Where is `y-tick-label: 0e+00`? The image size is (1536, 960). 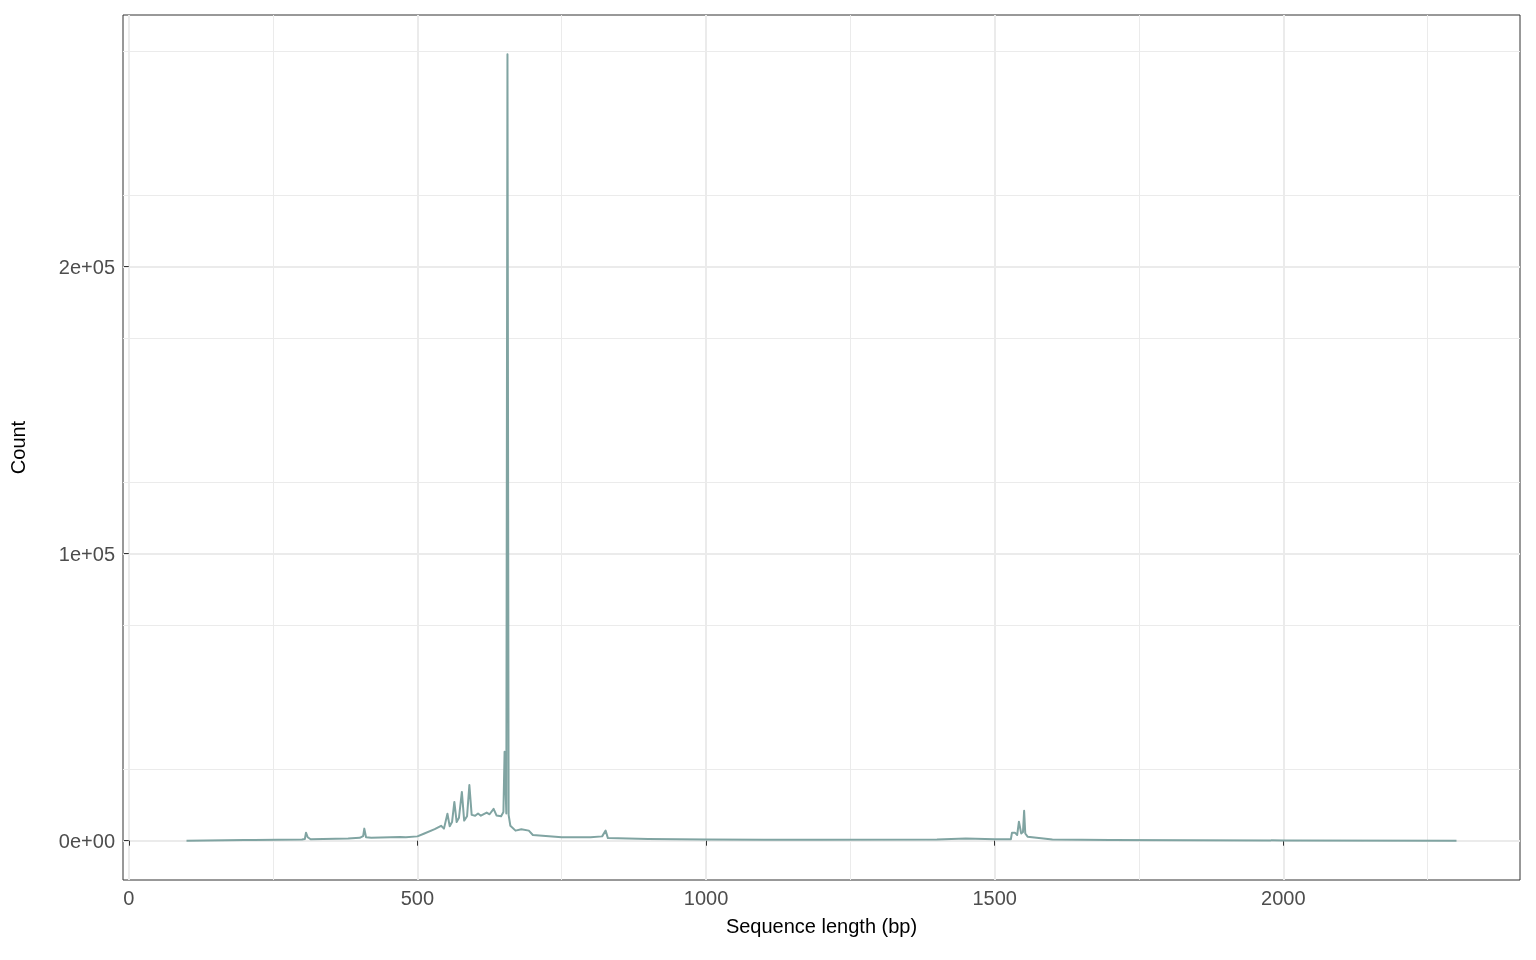 y-tick-label: 0e+00 is located at coordinates (86, 840).